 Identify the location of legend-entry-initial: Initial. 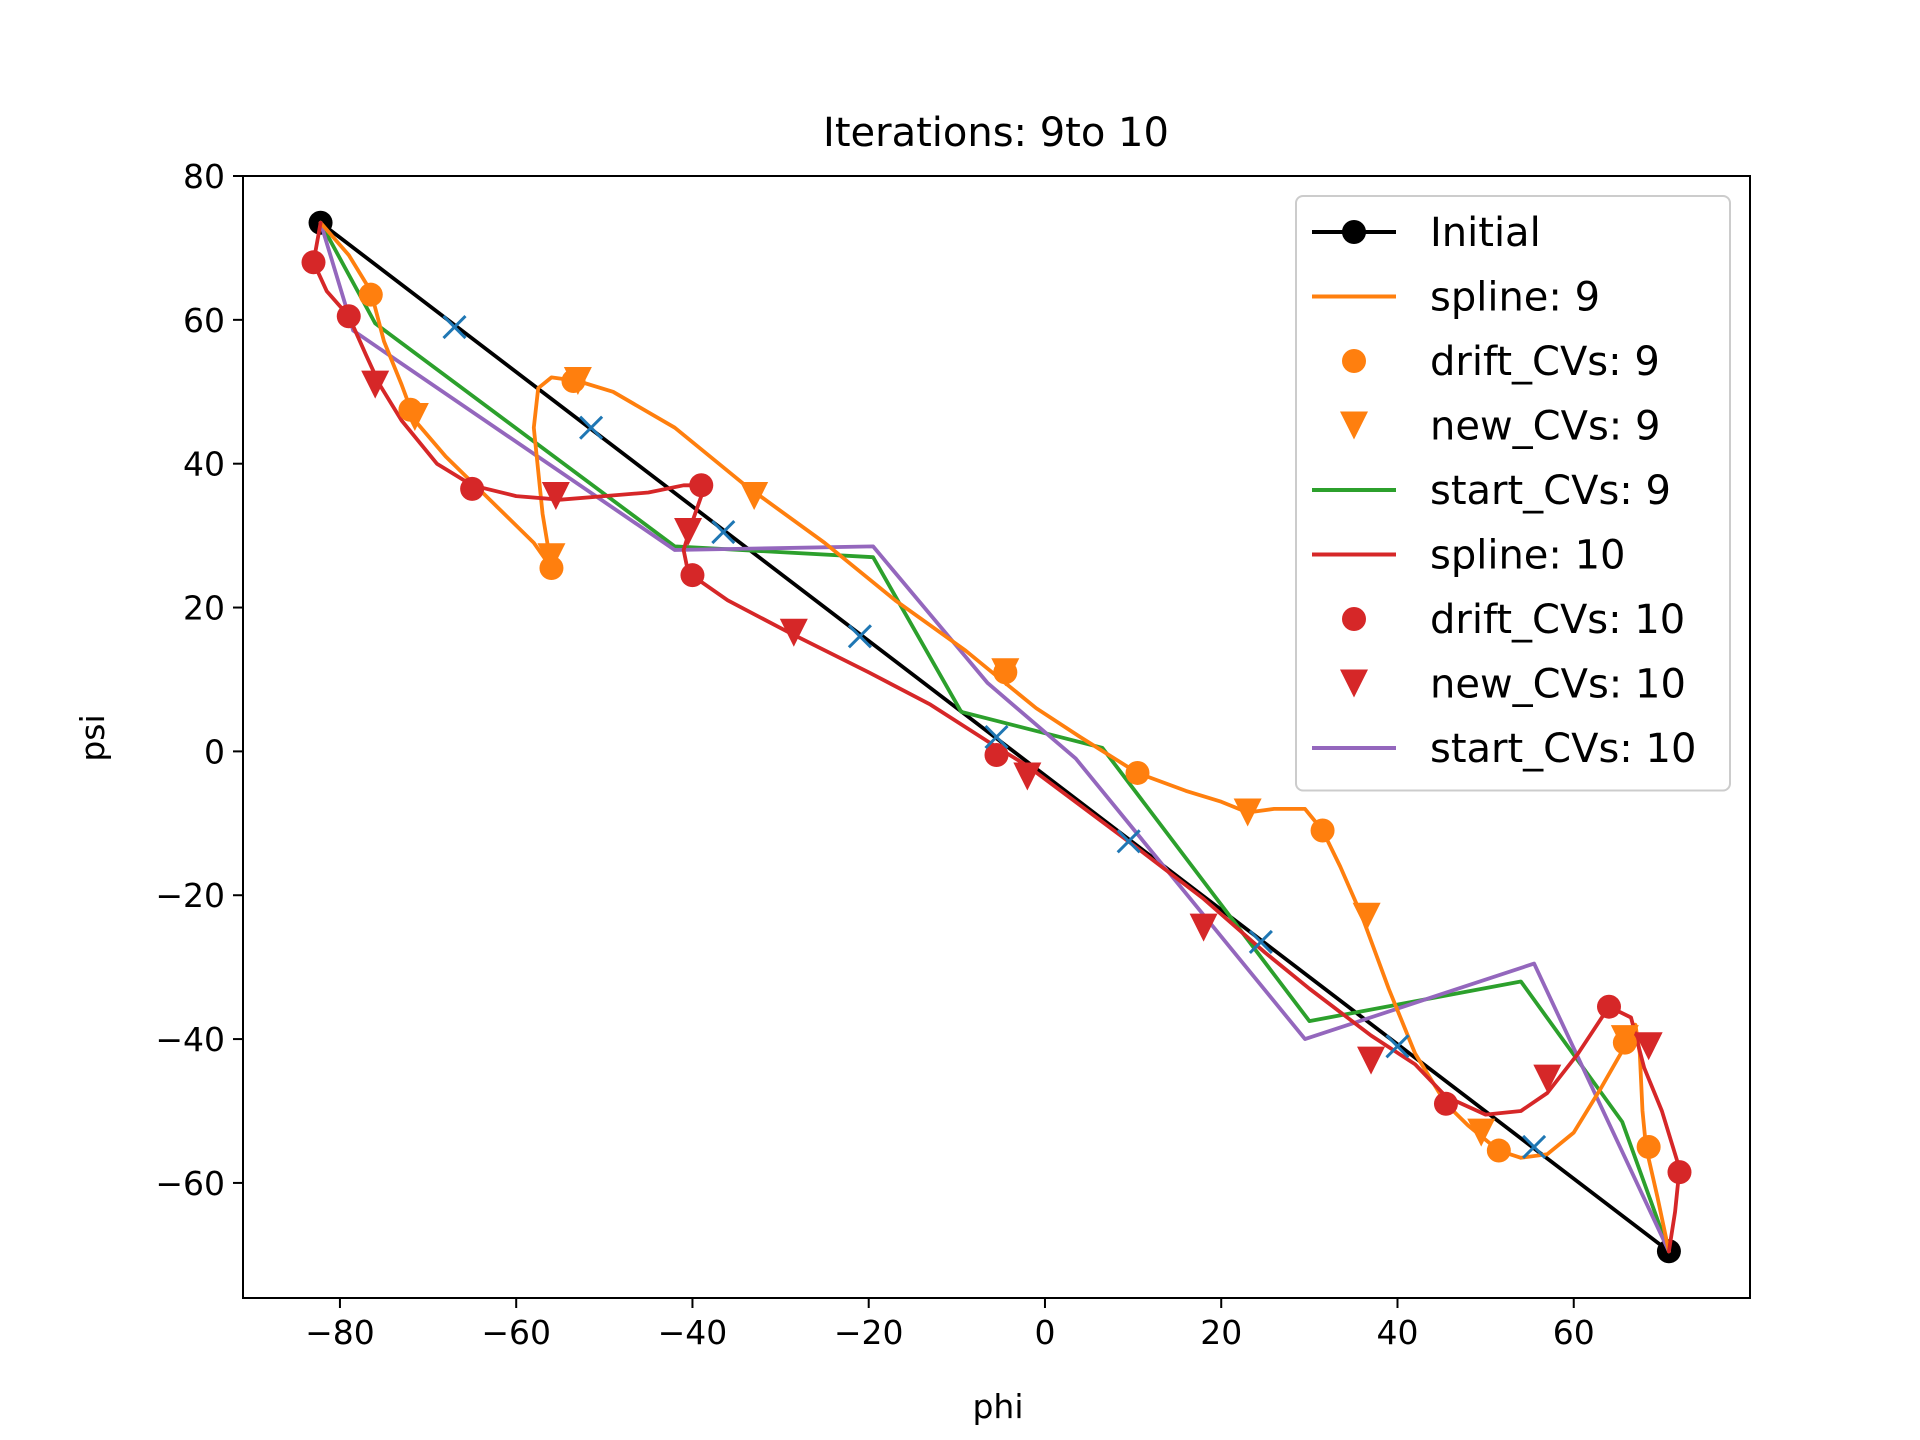
(1426, 233).